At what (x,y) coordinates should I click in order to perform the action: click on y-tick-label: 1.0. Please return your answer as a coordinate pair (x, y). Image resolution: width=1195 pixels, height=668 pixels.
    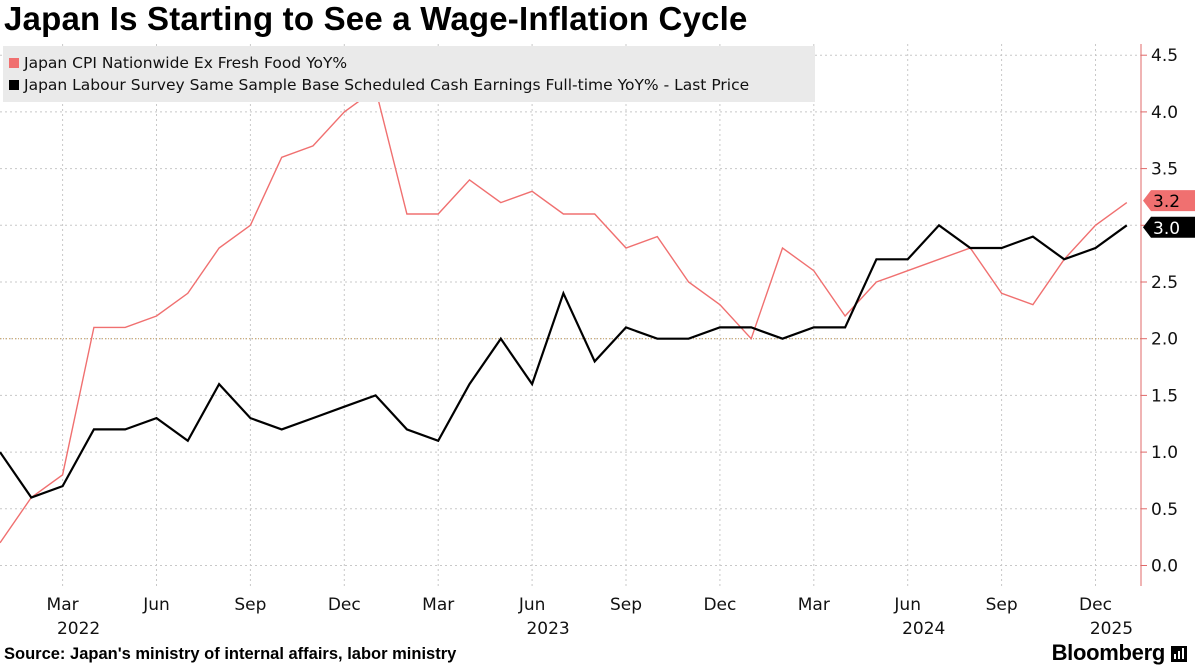
    Looking at the image, I should click on (1164, 453).